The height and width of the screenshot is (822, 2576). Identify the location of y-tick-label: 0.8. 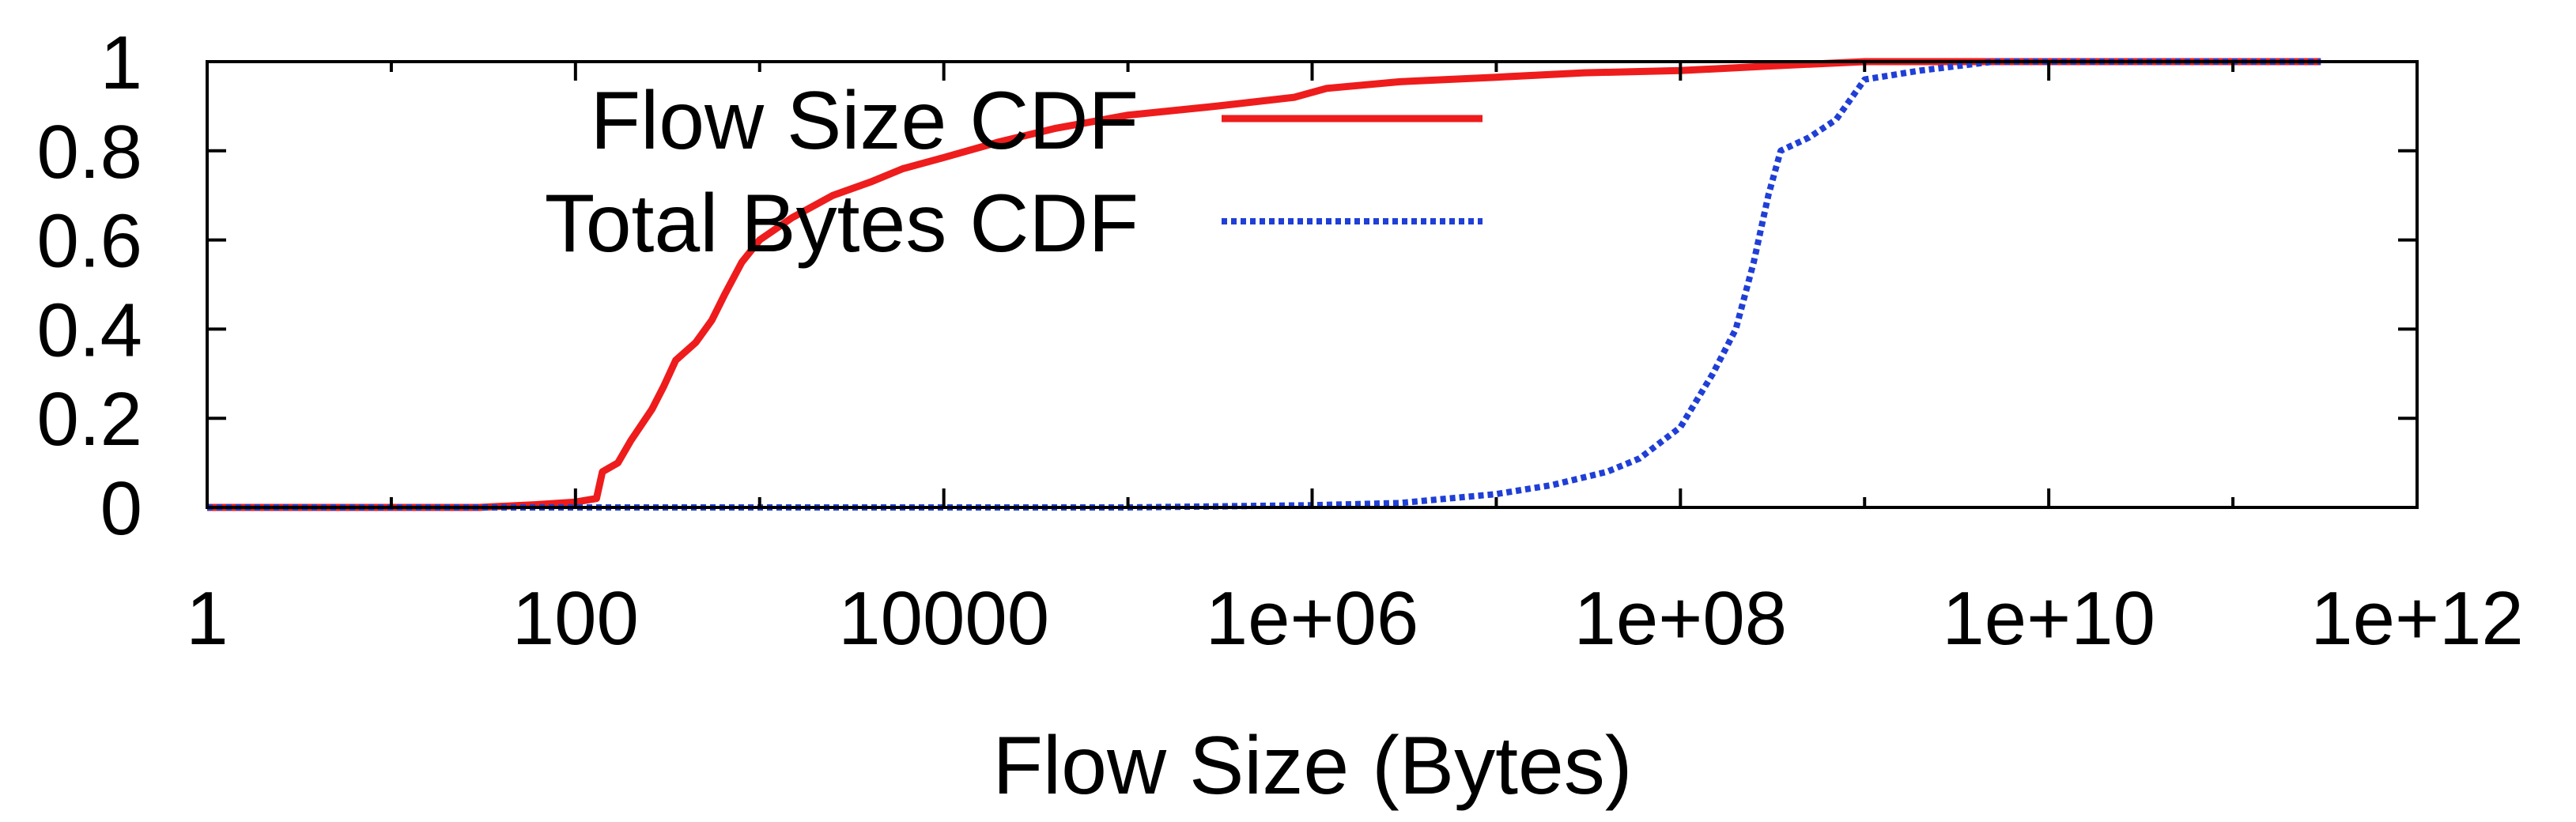
(89, 152).